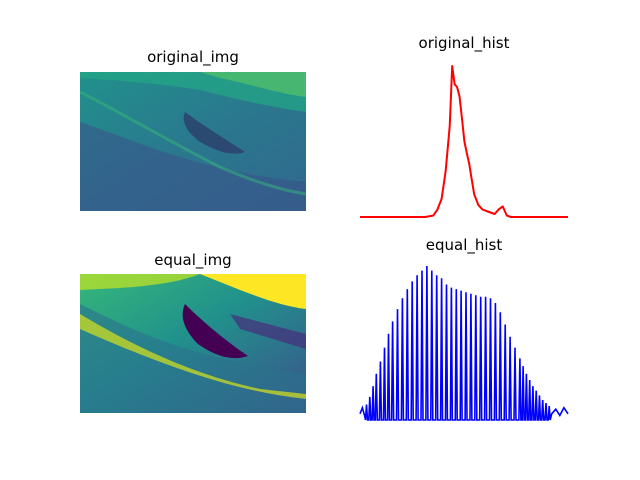  I want to click on original-image-ridge, so click(193, 143).